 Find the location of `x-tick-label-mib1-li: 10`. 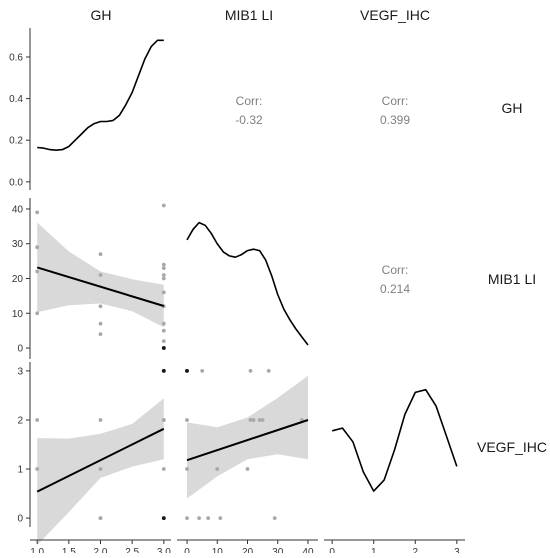

x-tick-label-mib1-li: 10 is located at coordinates (218, 550).